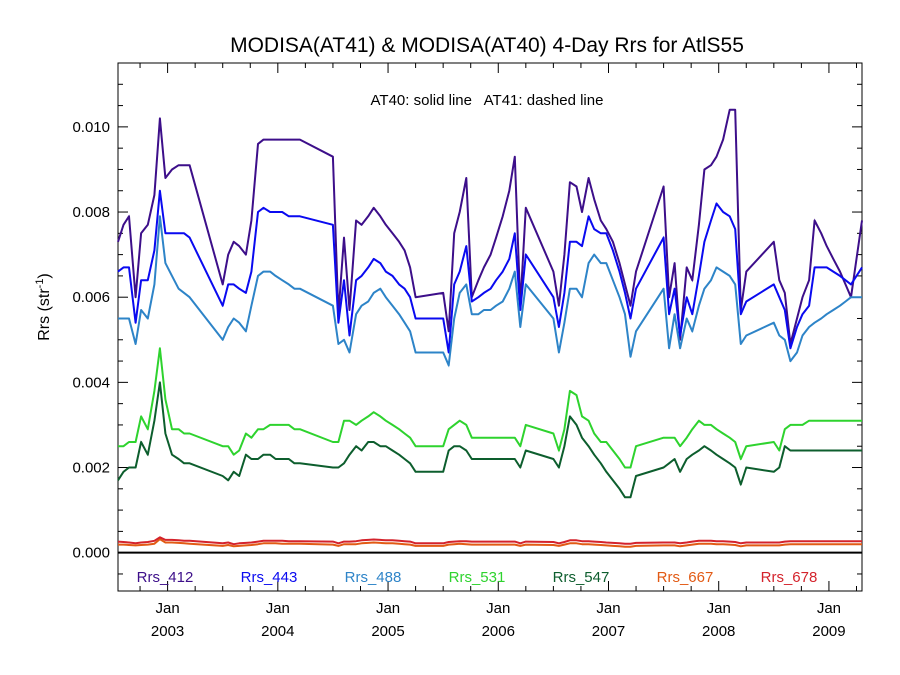 This screenshot has height=675, width=900. I want to click on x-tick-label-year: 2007, so click(608, 631).